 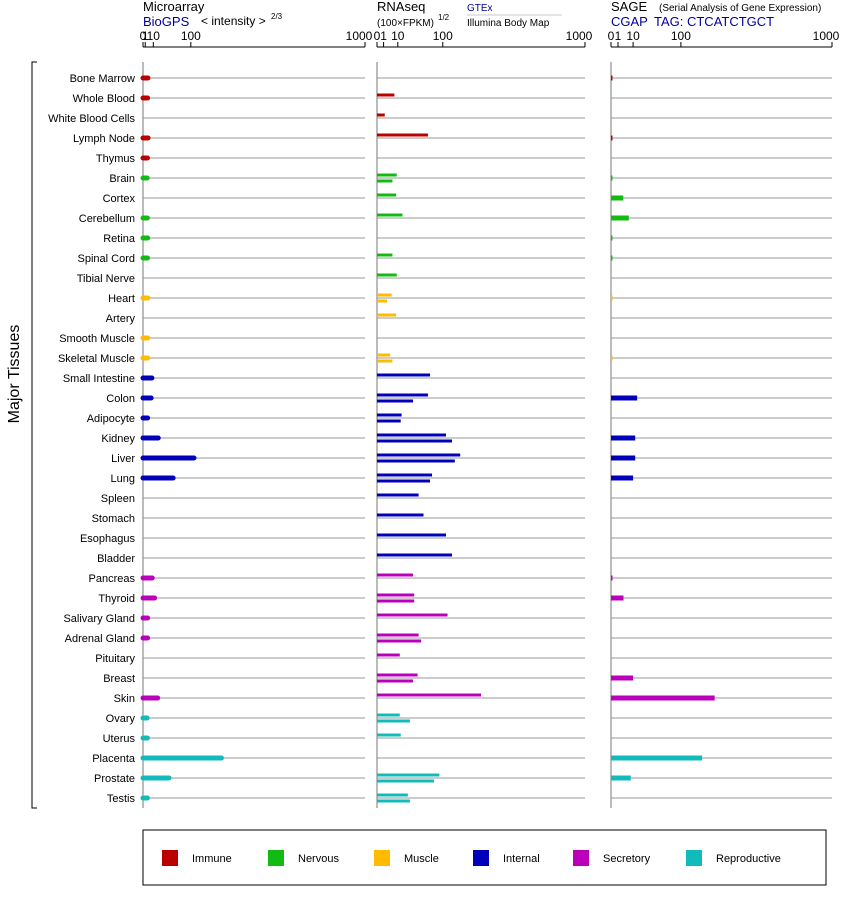 What do you see at coordinates (113, 519) in the screenshot?
I see `tissue-label: Stomach` at bounding box center [113, 519].